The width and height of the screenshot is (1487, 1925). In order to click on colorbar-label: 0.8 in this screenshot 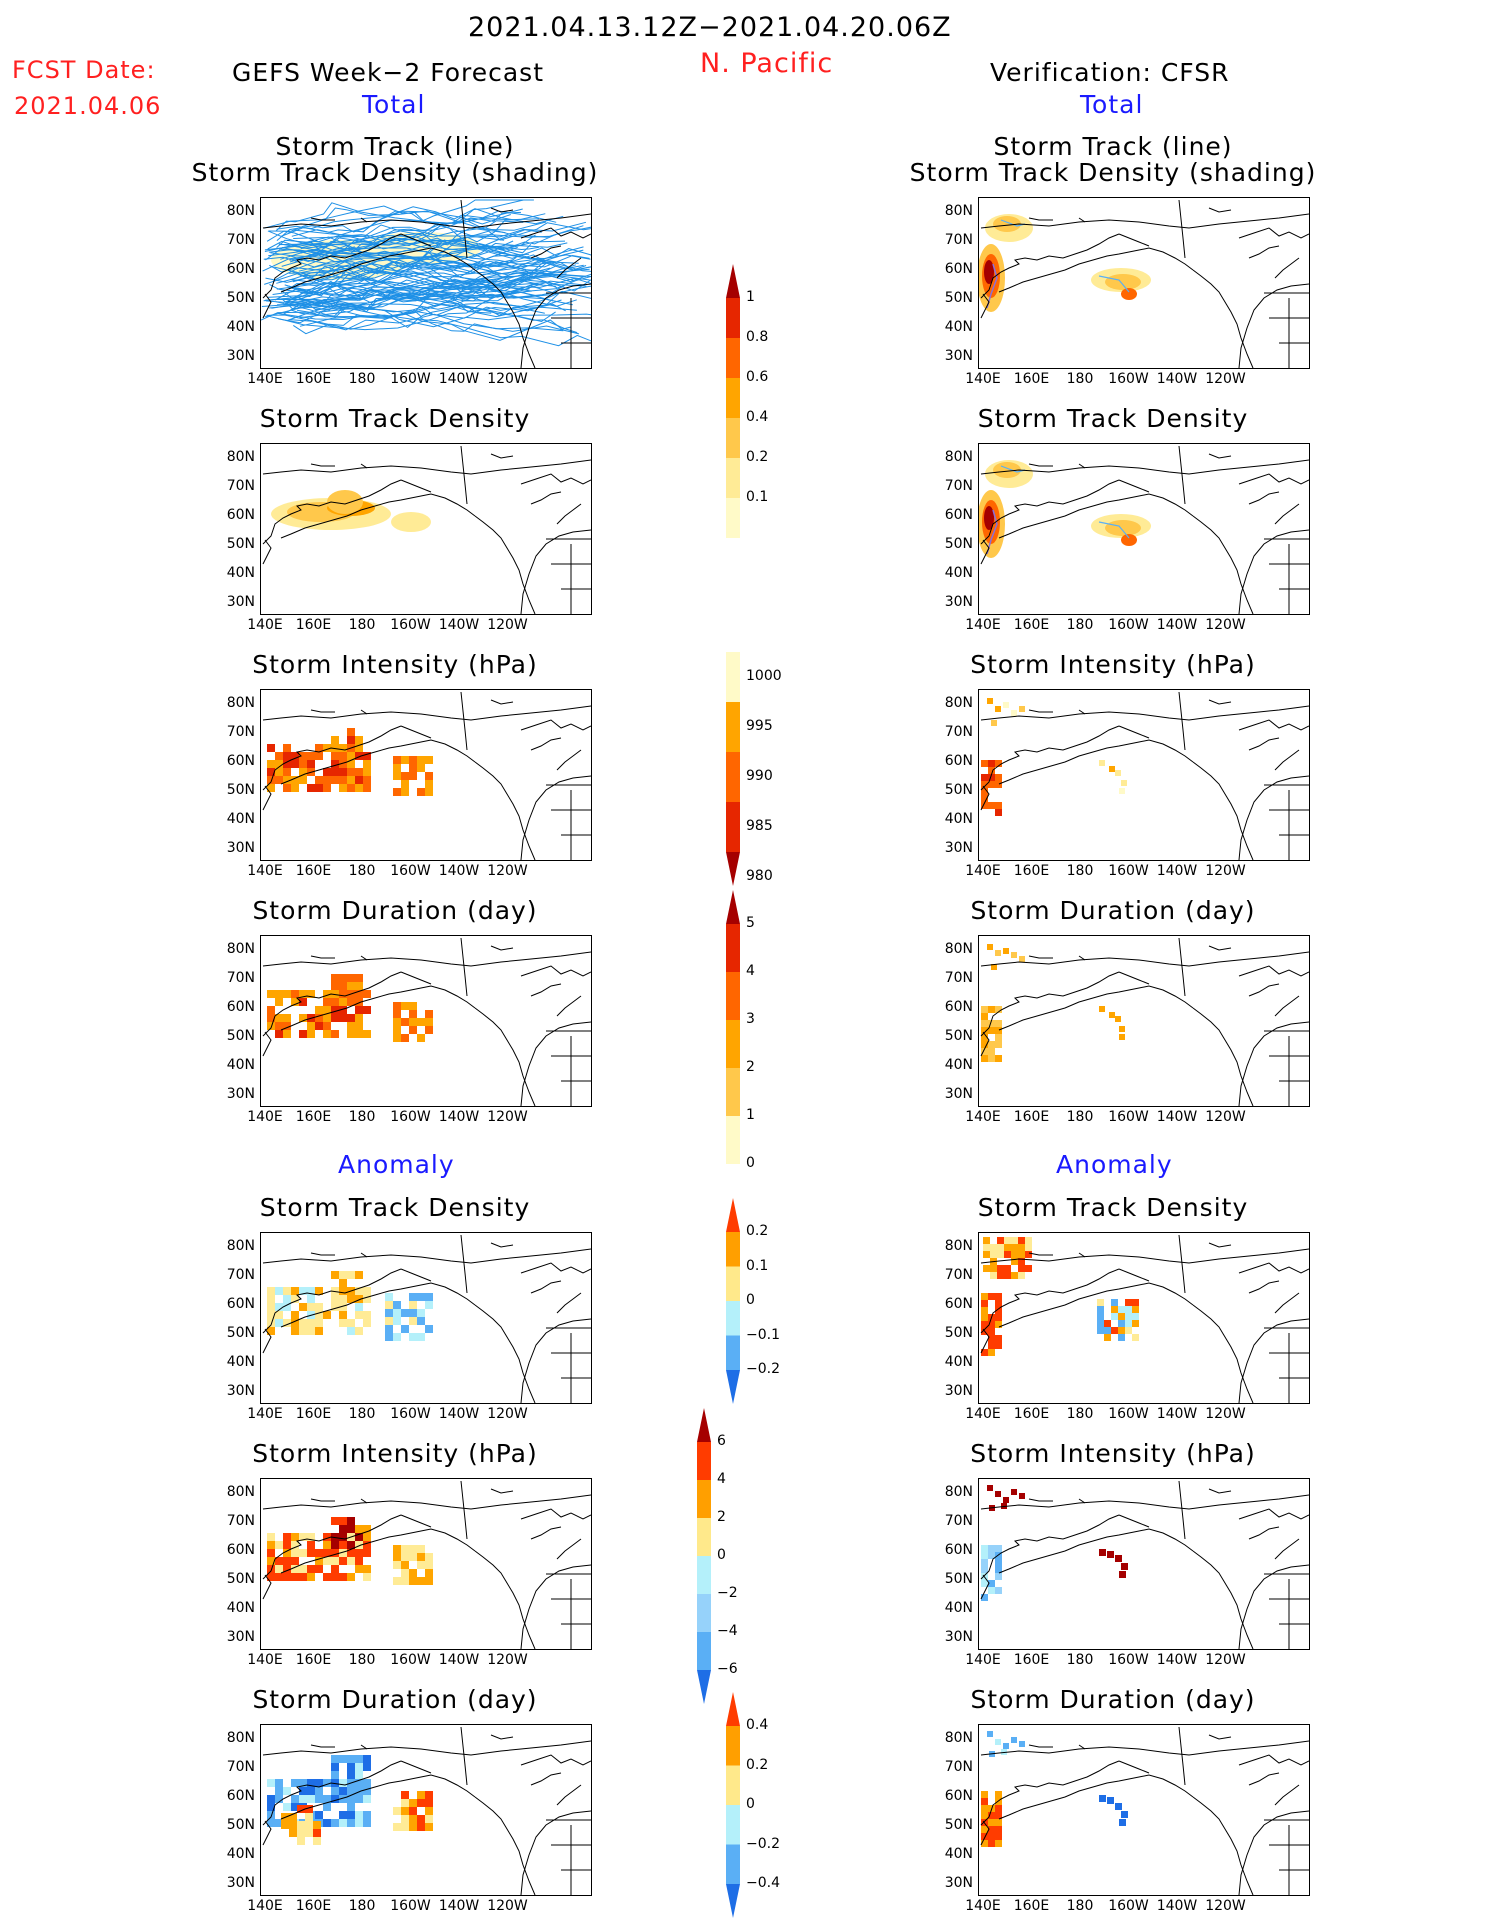, I will do `click(757, 337)`.